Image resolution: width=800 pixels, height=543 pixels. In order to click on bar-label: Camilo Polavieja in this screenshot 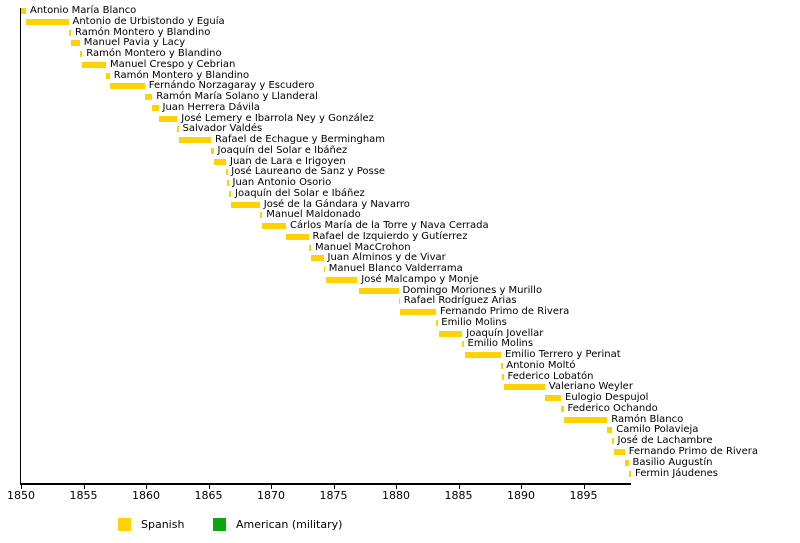, I will do `click(657, 430)`.